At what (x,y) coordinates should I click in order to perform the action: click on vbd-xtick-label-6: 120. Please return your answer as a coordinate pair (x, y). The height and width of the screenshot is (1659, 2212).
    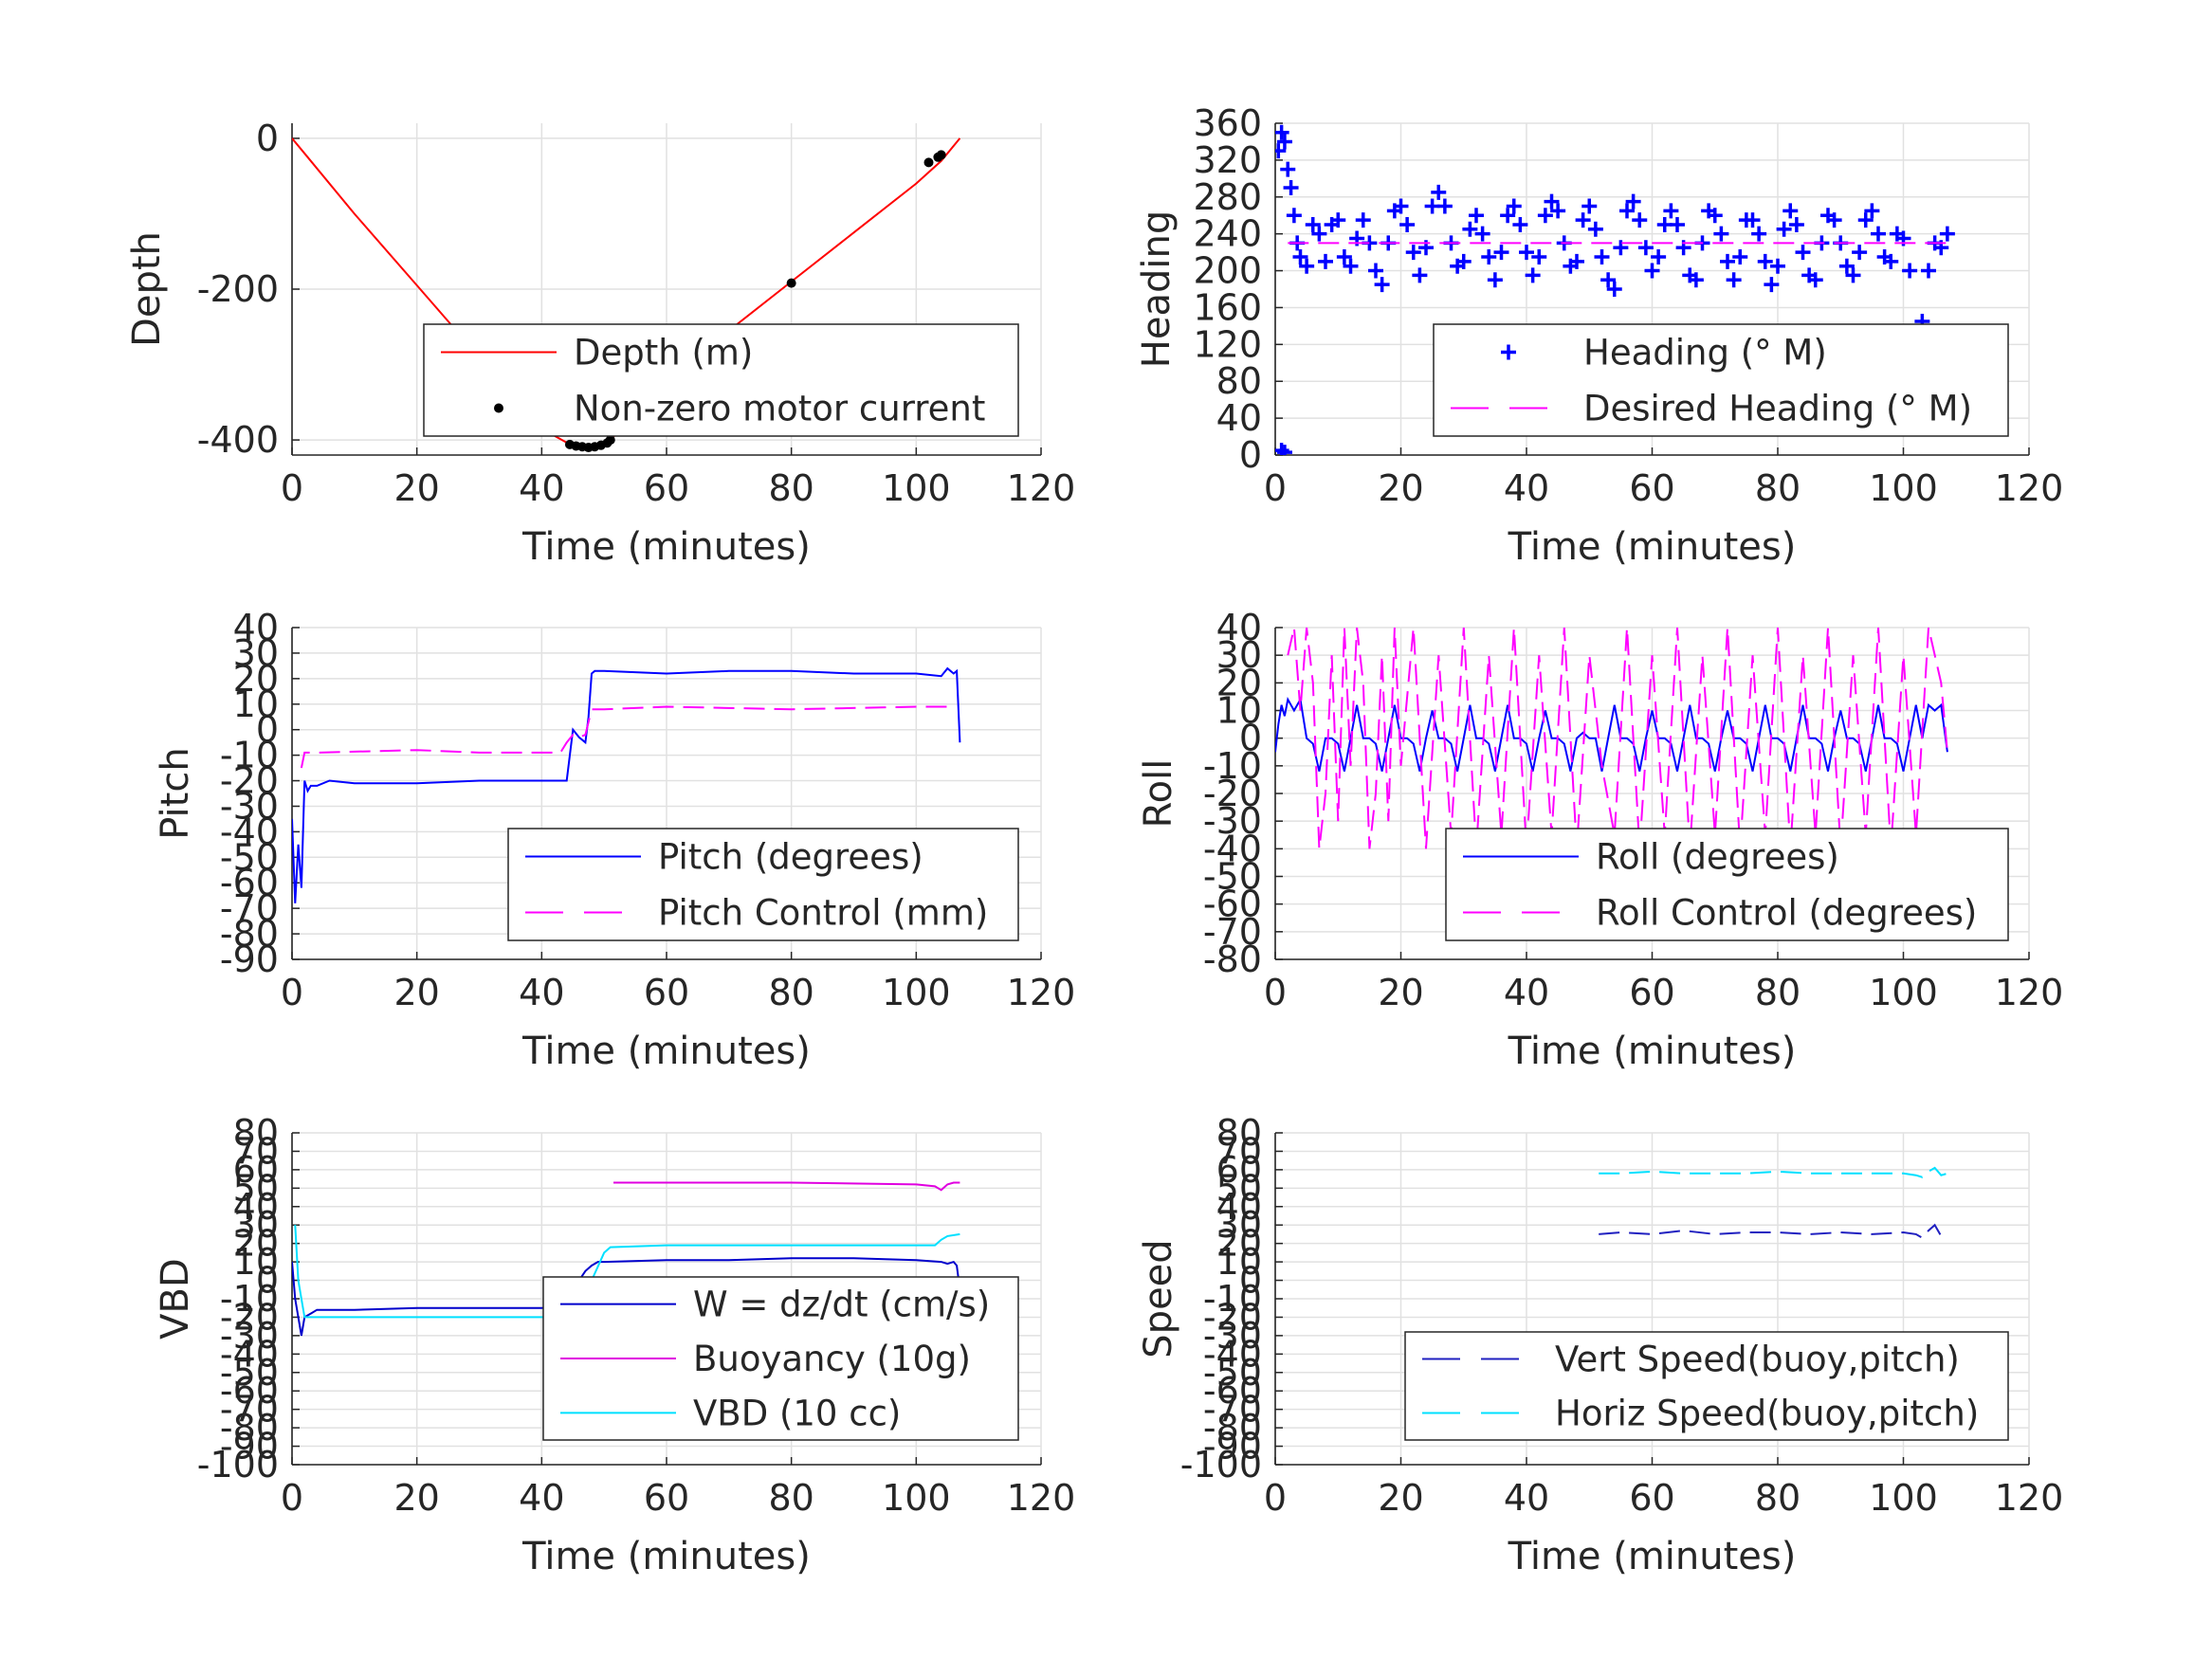
    Looking at the image, I should click on (1041, 1498).